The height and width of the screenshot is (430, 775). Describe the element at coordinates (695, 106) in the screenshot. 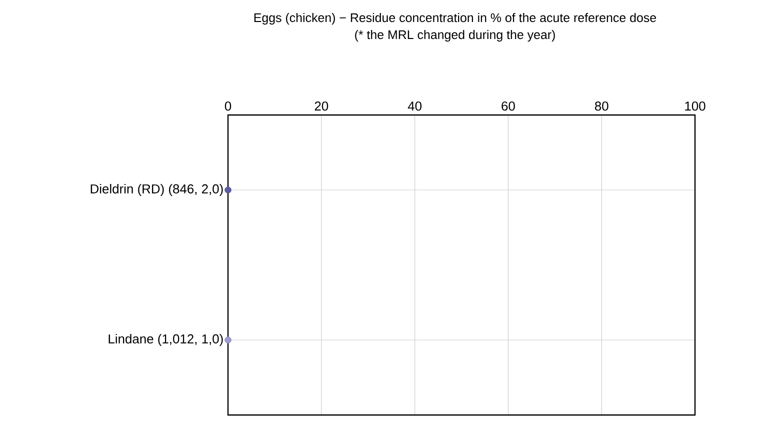

I see `x-tick-label: 100` at that location.